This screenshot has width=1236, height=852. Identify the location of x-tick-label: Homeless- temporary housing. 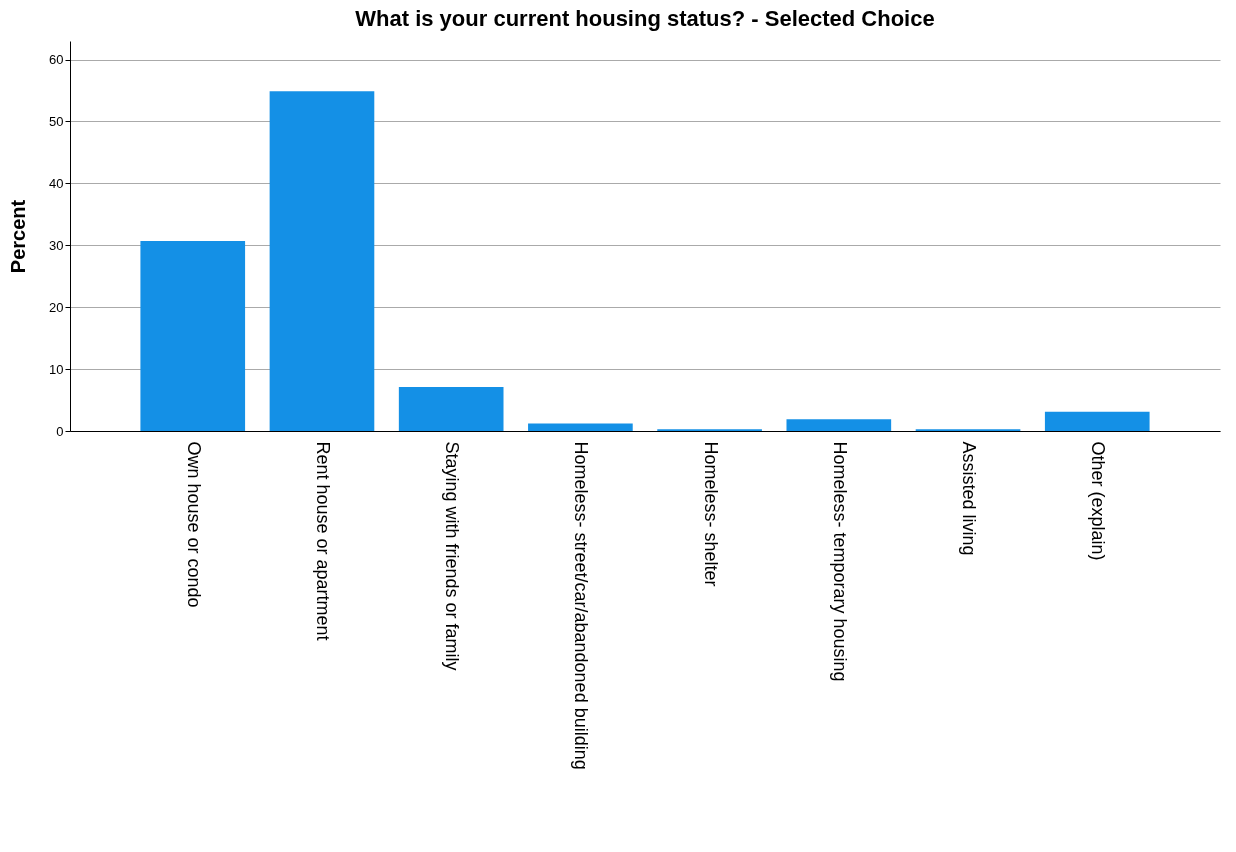
(839, 561).